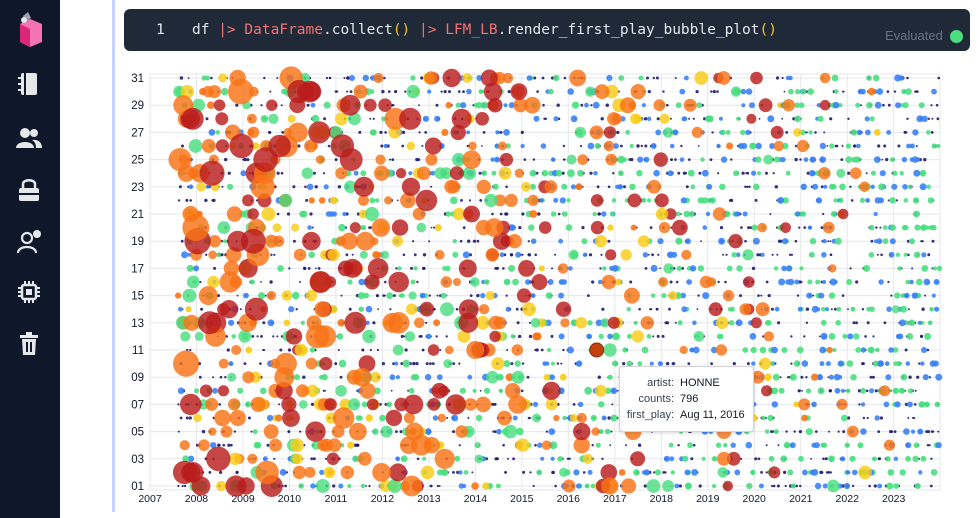 This screenshot has height=518, width=979. What do you see at coordinates (30, 30) in the screenshot?
I see `app-logo-icon` at bounding box center [30, 30].